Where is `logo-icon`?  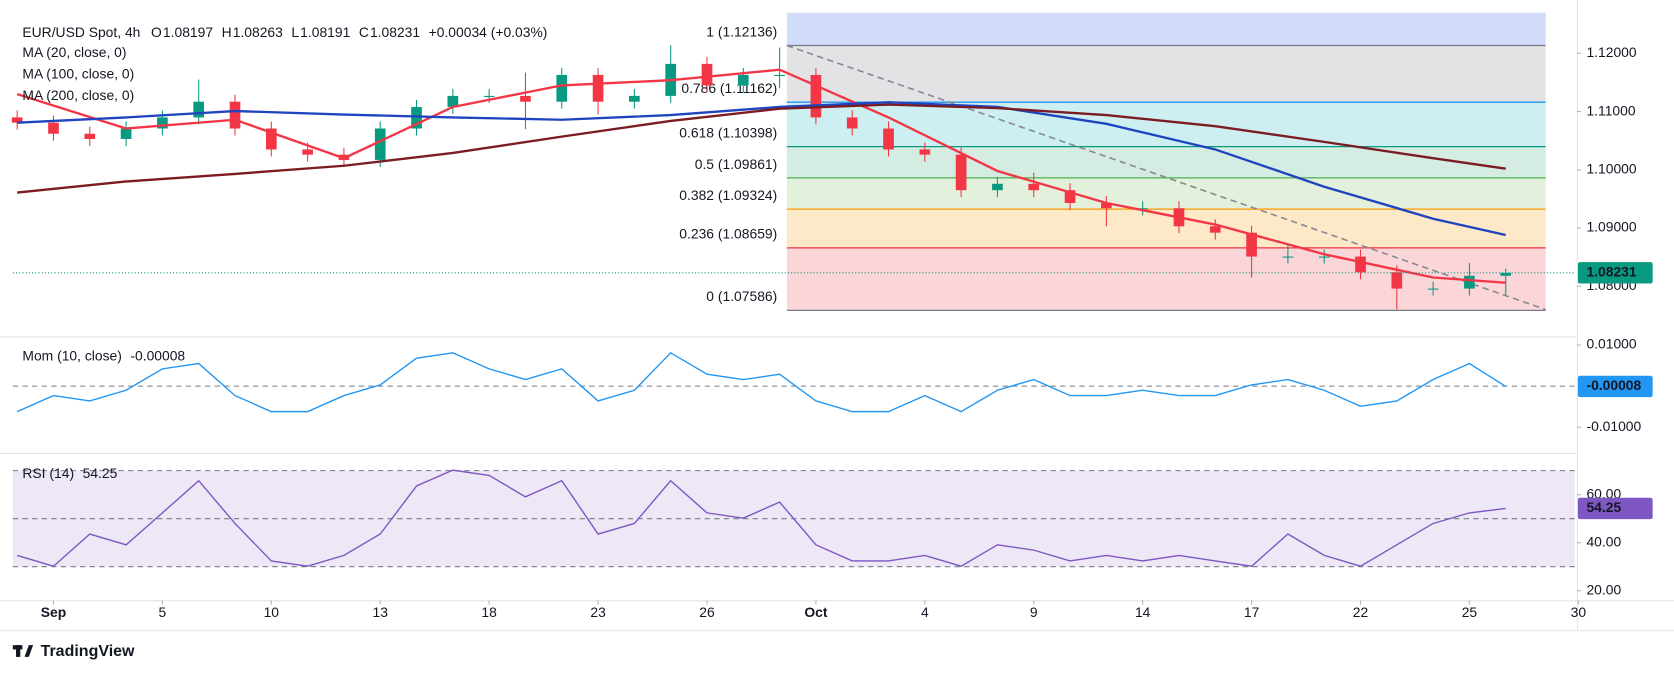
logo-icon is located at coordinates (23, 651).